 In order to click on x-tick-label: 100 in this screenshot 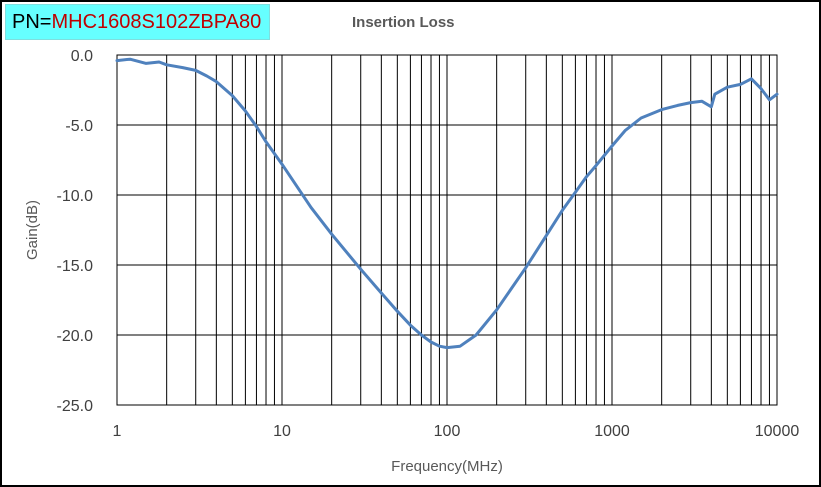, I will do `click(447, 431)`.